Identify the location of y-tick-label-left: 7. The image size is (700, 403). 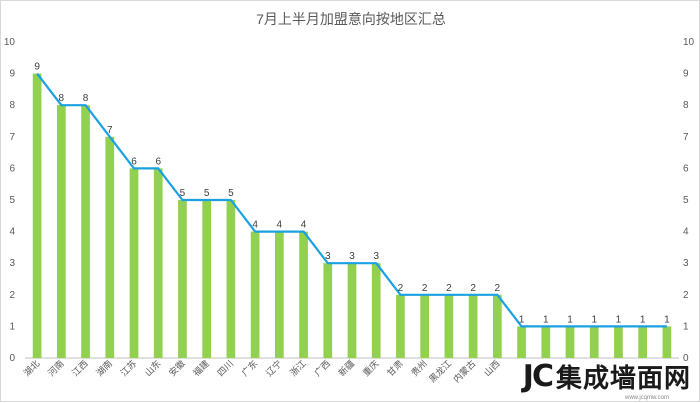
(12, 137).